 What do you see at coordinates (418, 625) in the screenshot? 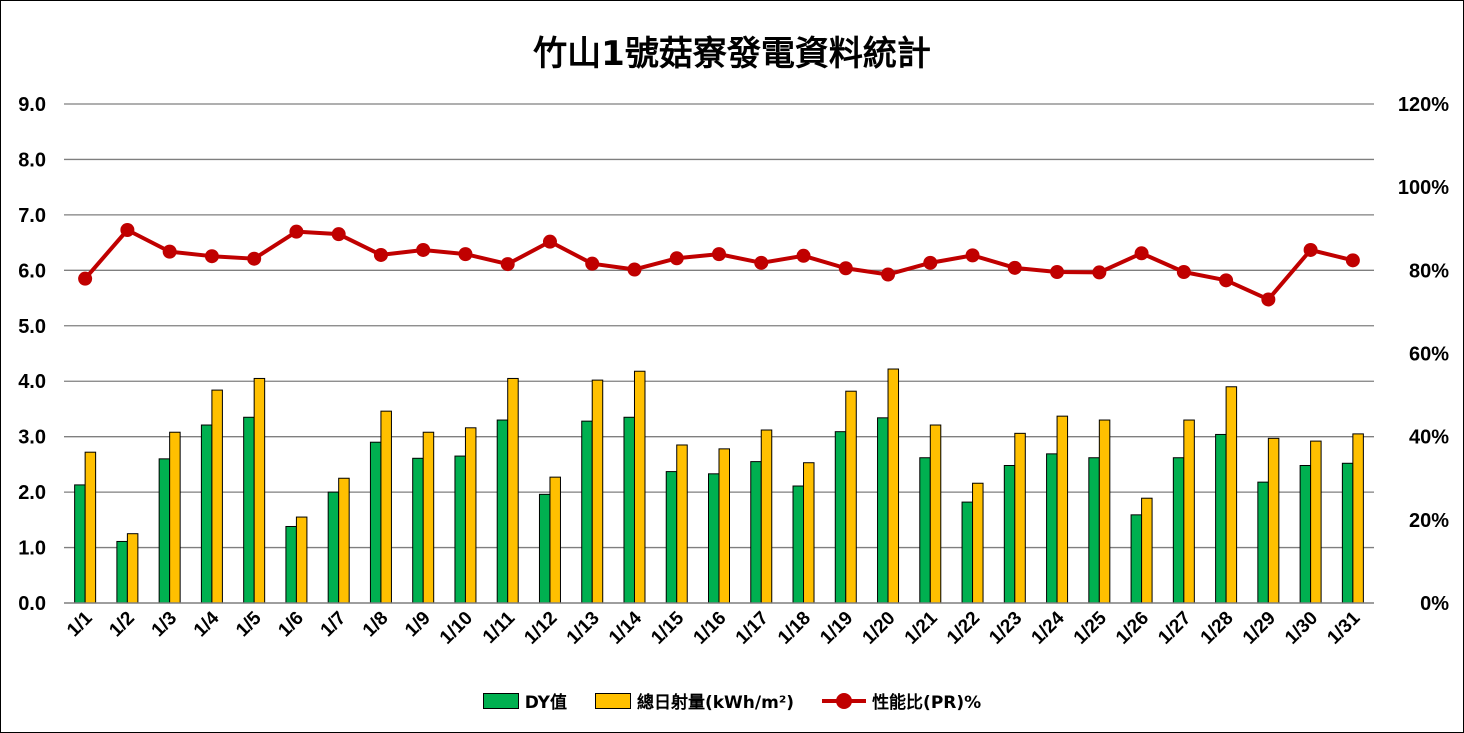
I see `x-tick-label: 1/9` at bounding box center [418, 625].